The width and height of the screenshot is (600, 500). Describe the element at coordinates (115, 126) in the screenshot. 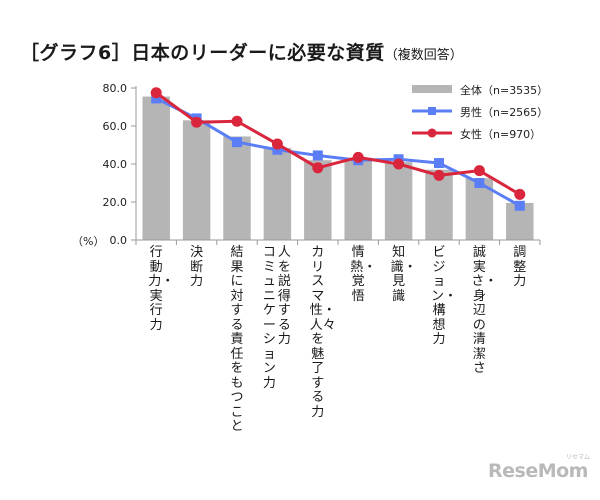

I see `y-tick-label-3: 60.0` at that location.